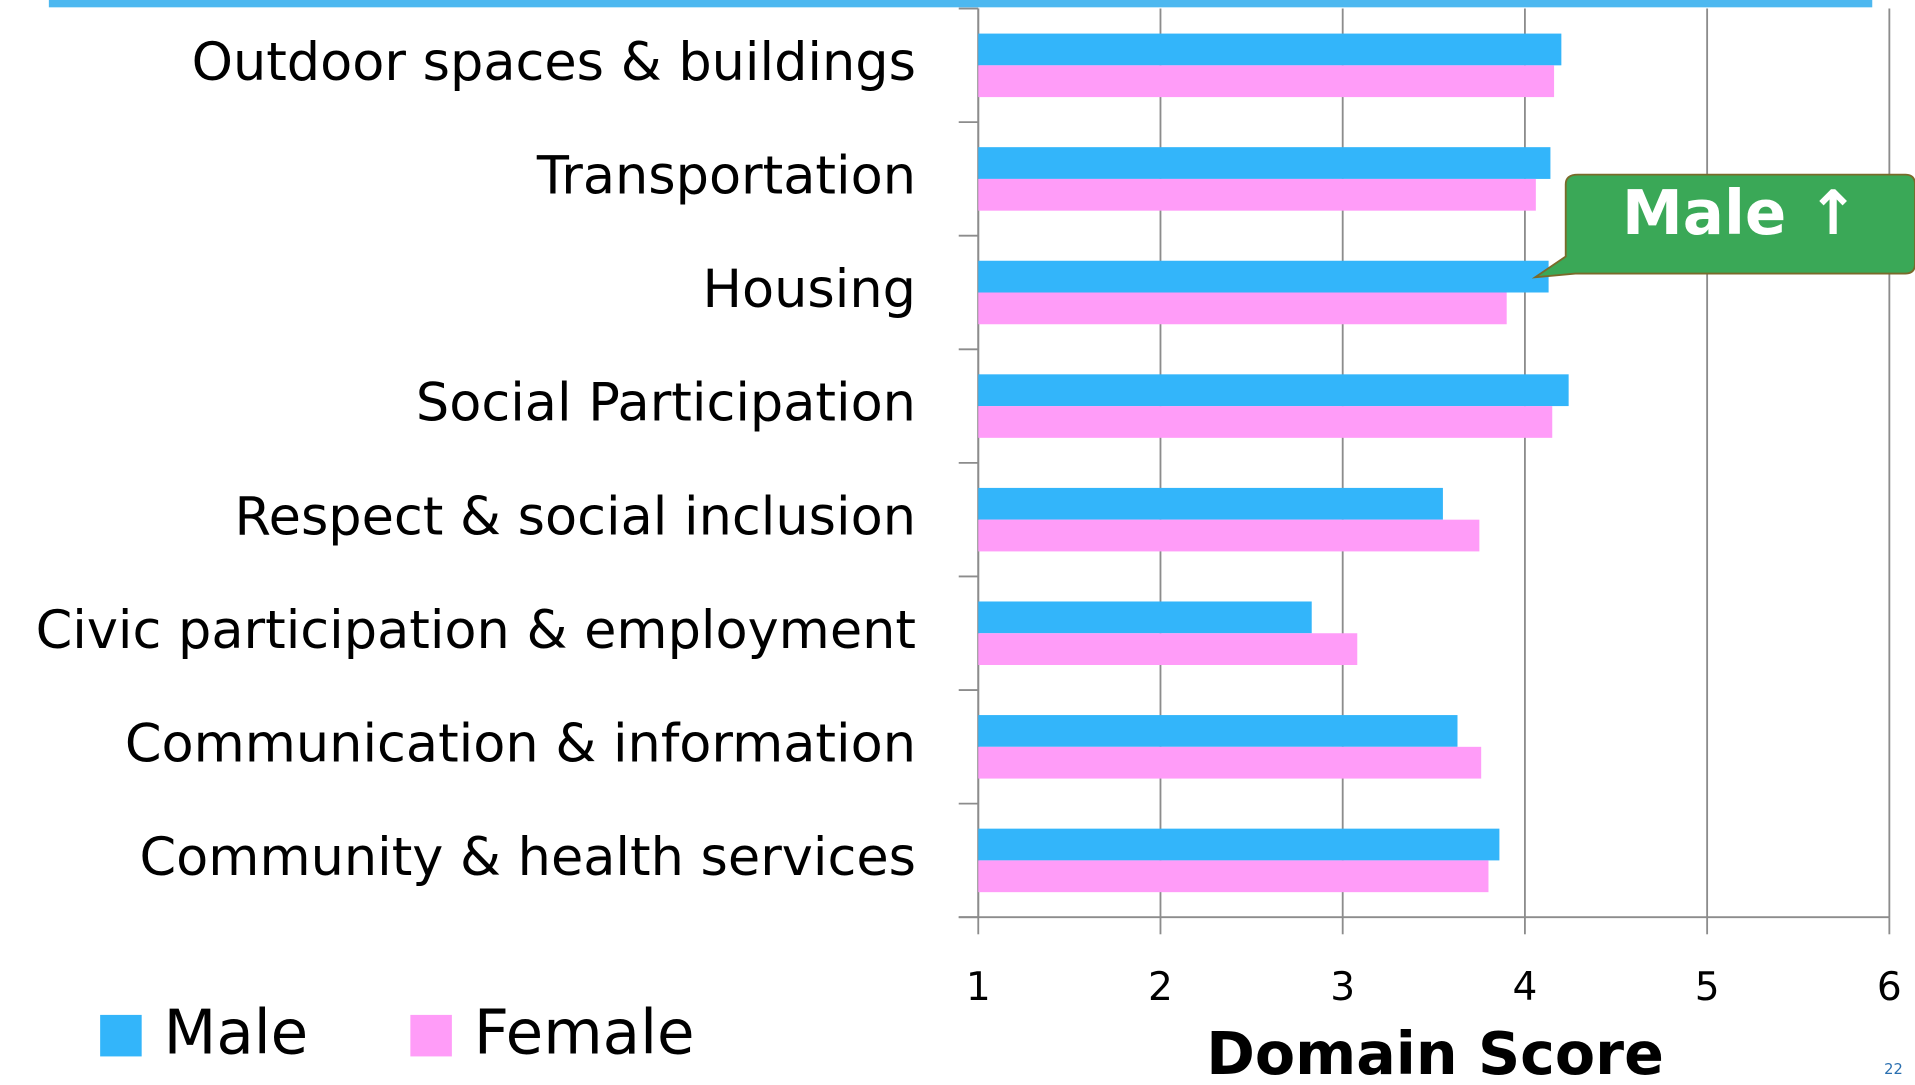  Describe the element at coordinates (1893, 1069) in the screenshot. I see `page-number: 22` at that location.